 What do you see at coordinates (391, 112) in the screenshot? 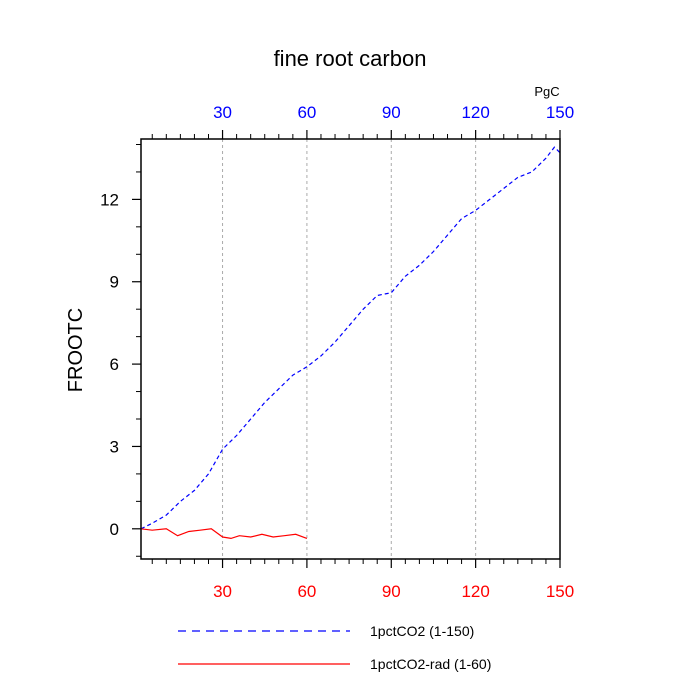
I see `x-tick-label-top: 90` at bounding box center [391, 112].